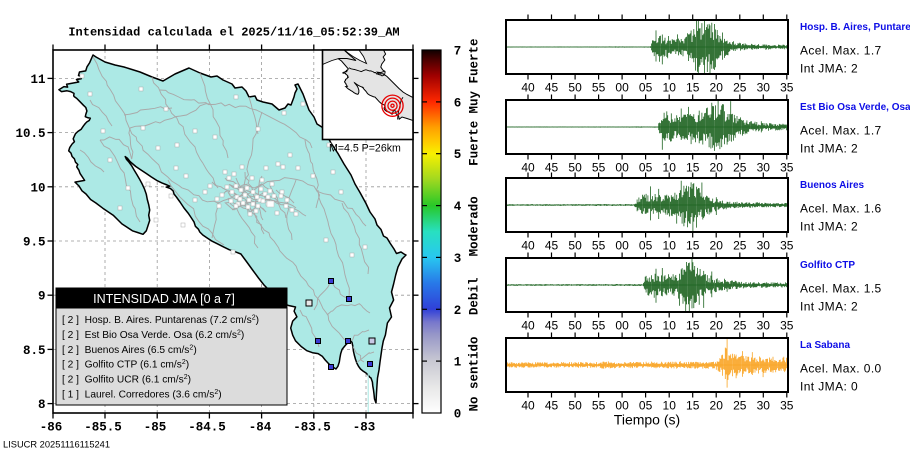 This screenshot has width=910, height=460. What do you see at coordinates (164, 299) in the screenshot?
I see `svg-text: INTENSIDAD JMA [0 a 7]` at bounding box center [164, 299].